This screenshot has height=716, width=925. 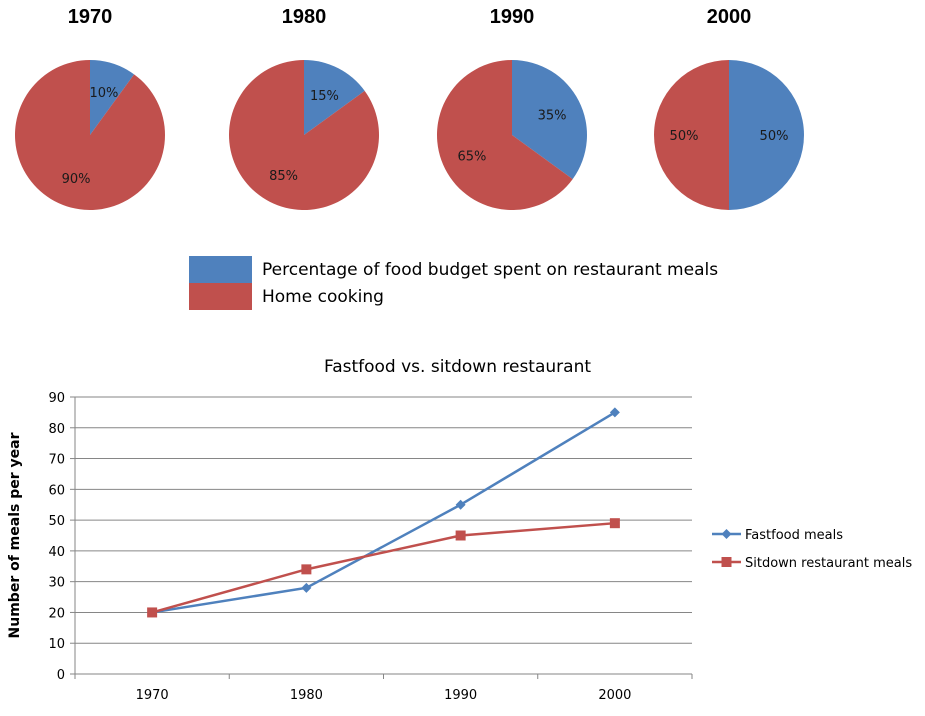 What do you see at coordinates (304, 135) in the screenshot?
I see `pie-slice-home-1980` at bounding box center [304, 135].